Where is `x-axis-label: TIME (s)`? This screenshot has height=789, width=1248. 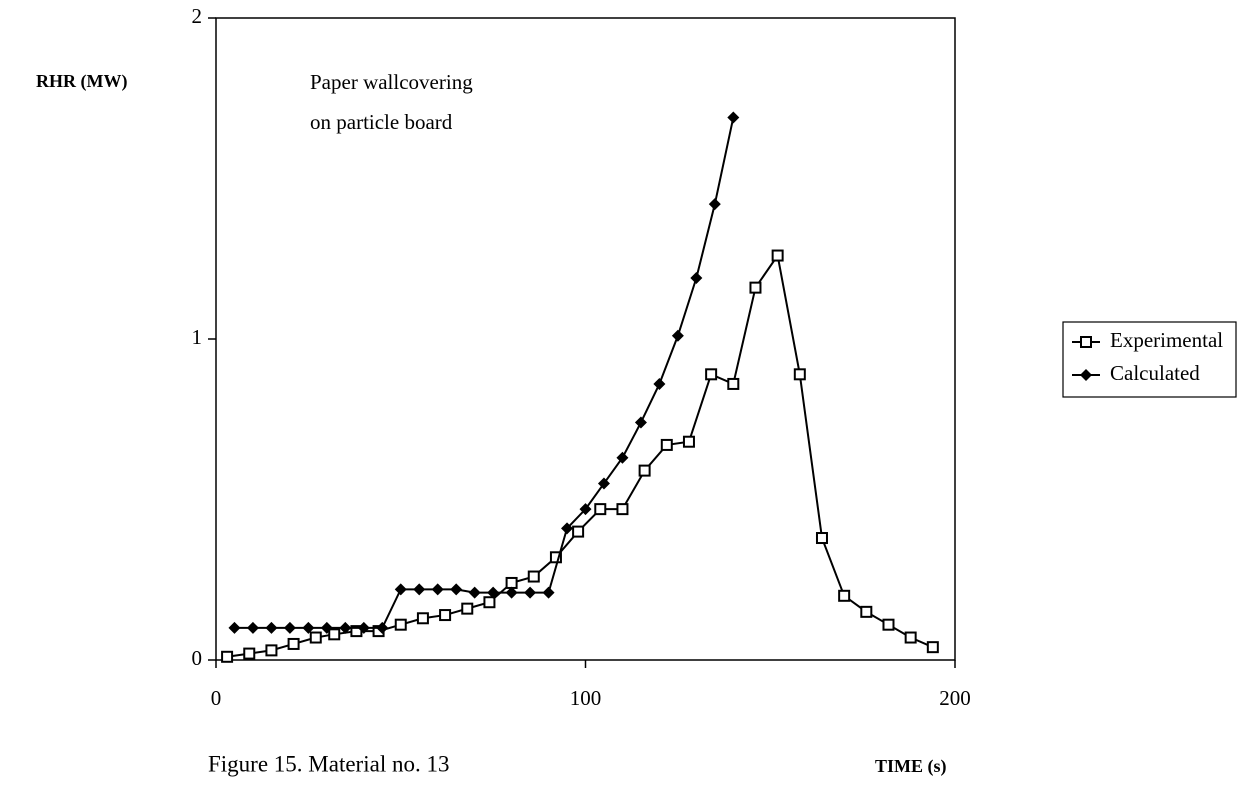
x-axis-label: TIME (s) is located at coordinates (911, 766).